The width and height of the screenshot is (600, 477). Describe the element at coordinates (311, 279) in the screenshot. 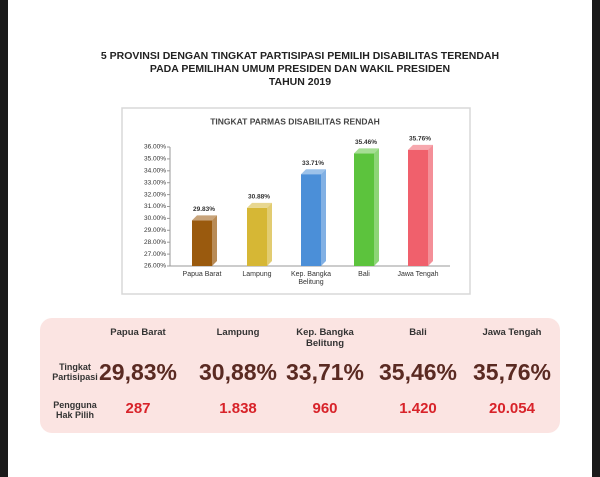

I see `x-tick-label: Kep. Bangka Belitung` at that location.